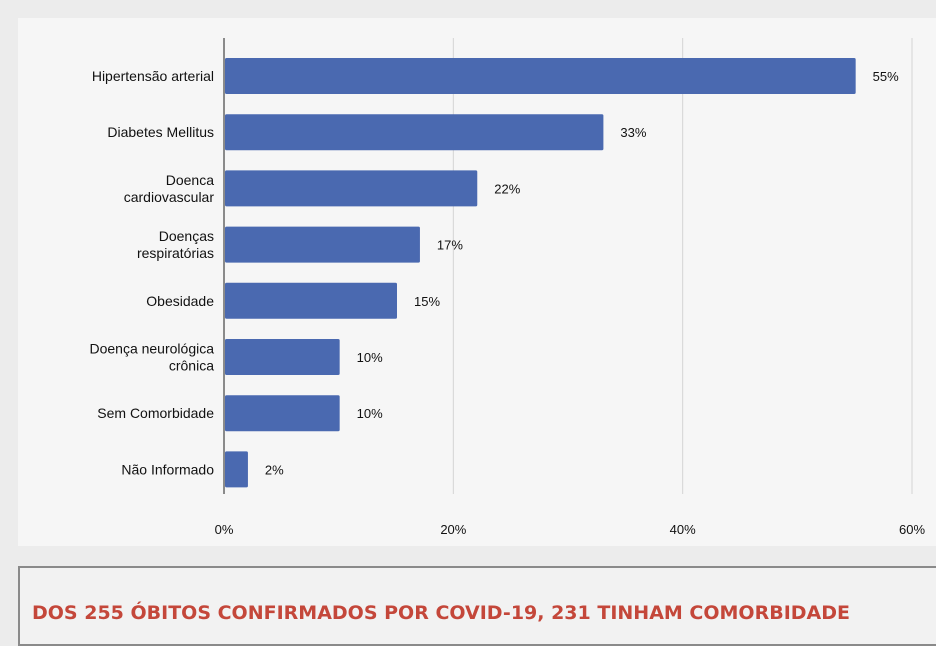 The image size is (936, 646). Describe the element at coordinates (169, 188) in the screenshot. I see `category-label: Doenca cardiovascular` at that location.